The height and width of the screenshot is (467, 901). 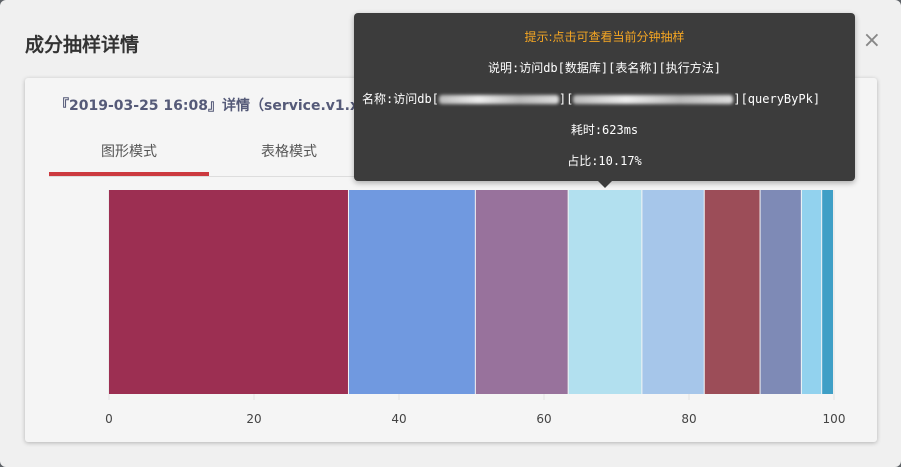 What do you see at coordinates (604, 161) in the screenshot?
I see `tooltip-ratio: 占比:10.17%` at bounding box center [604, 161].